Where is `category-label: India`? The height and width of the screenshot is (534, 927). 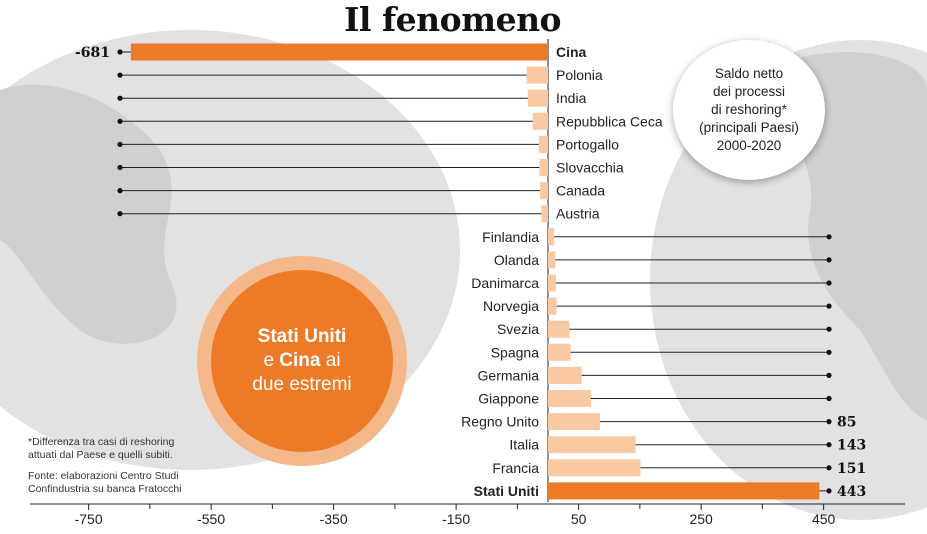 category-label: India is located at coordinates (571, 98).